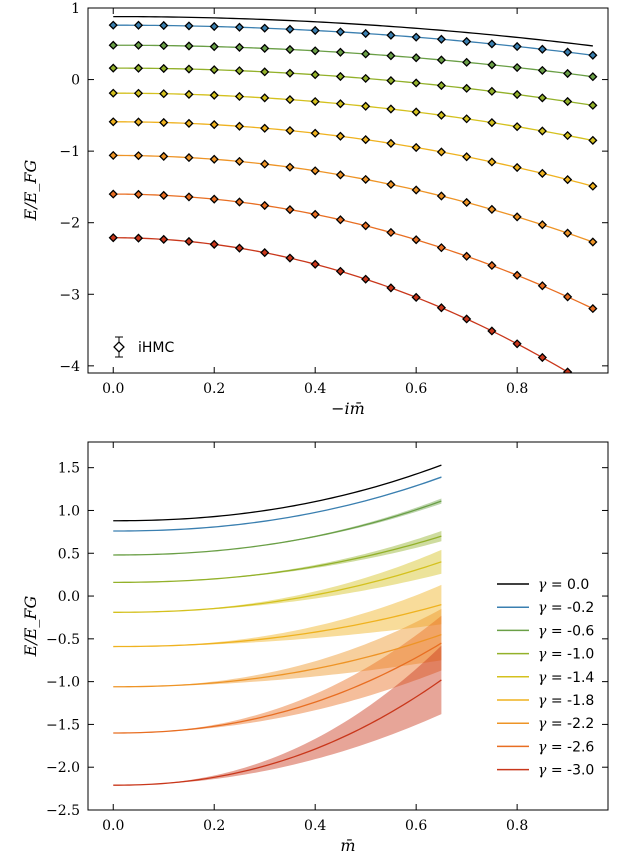  What do you see at coordinates (69, 597) in the screenshot?
I see `bottom-y-tick-label: 0.0` at bounding box center [69, 597].